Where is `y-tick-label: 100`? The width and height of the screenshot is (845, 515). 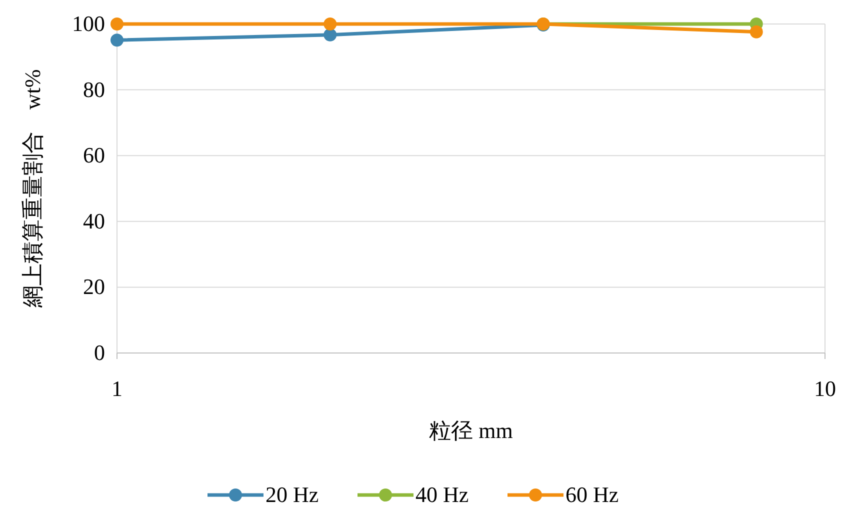
y-tick-label: 100 is located at coordinates (88, 23).